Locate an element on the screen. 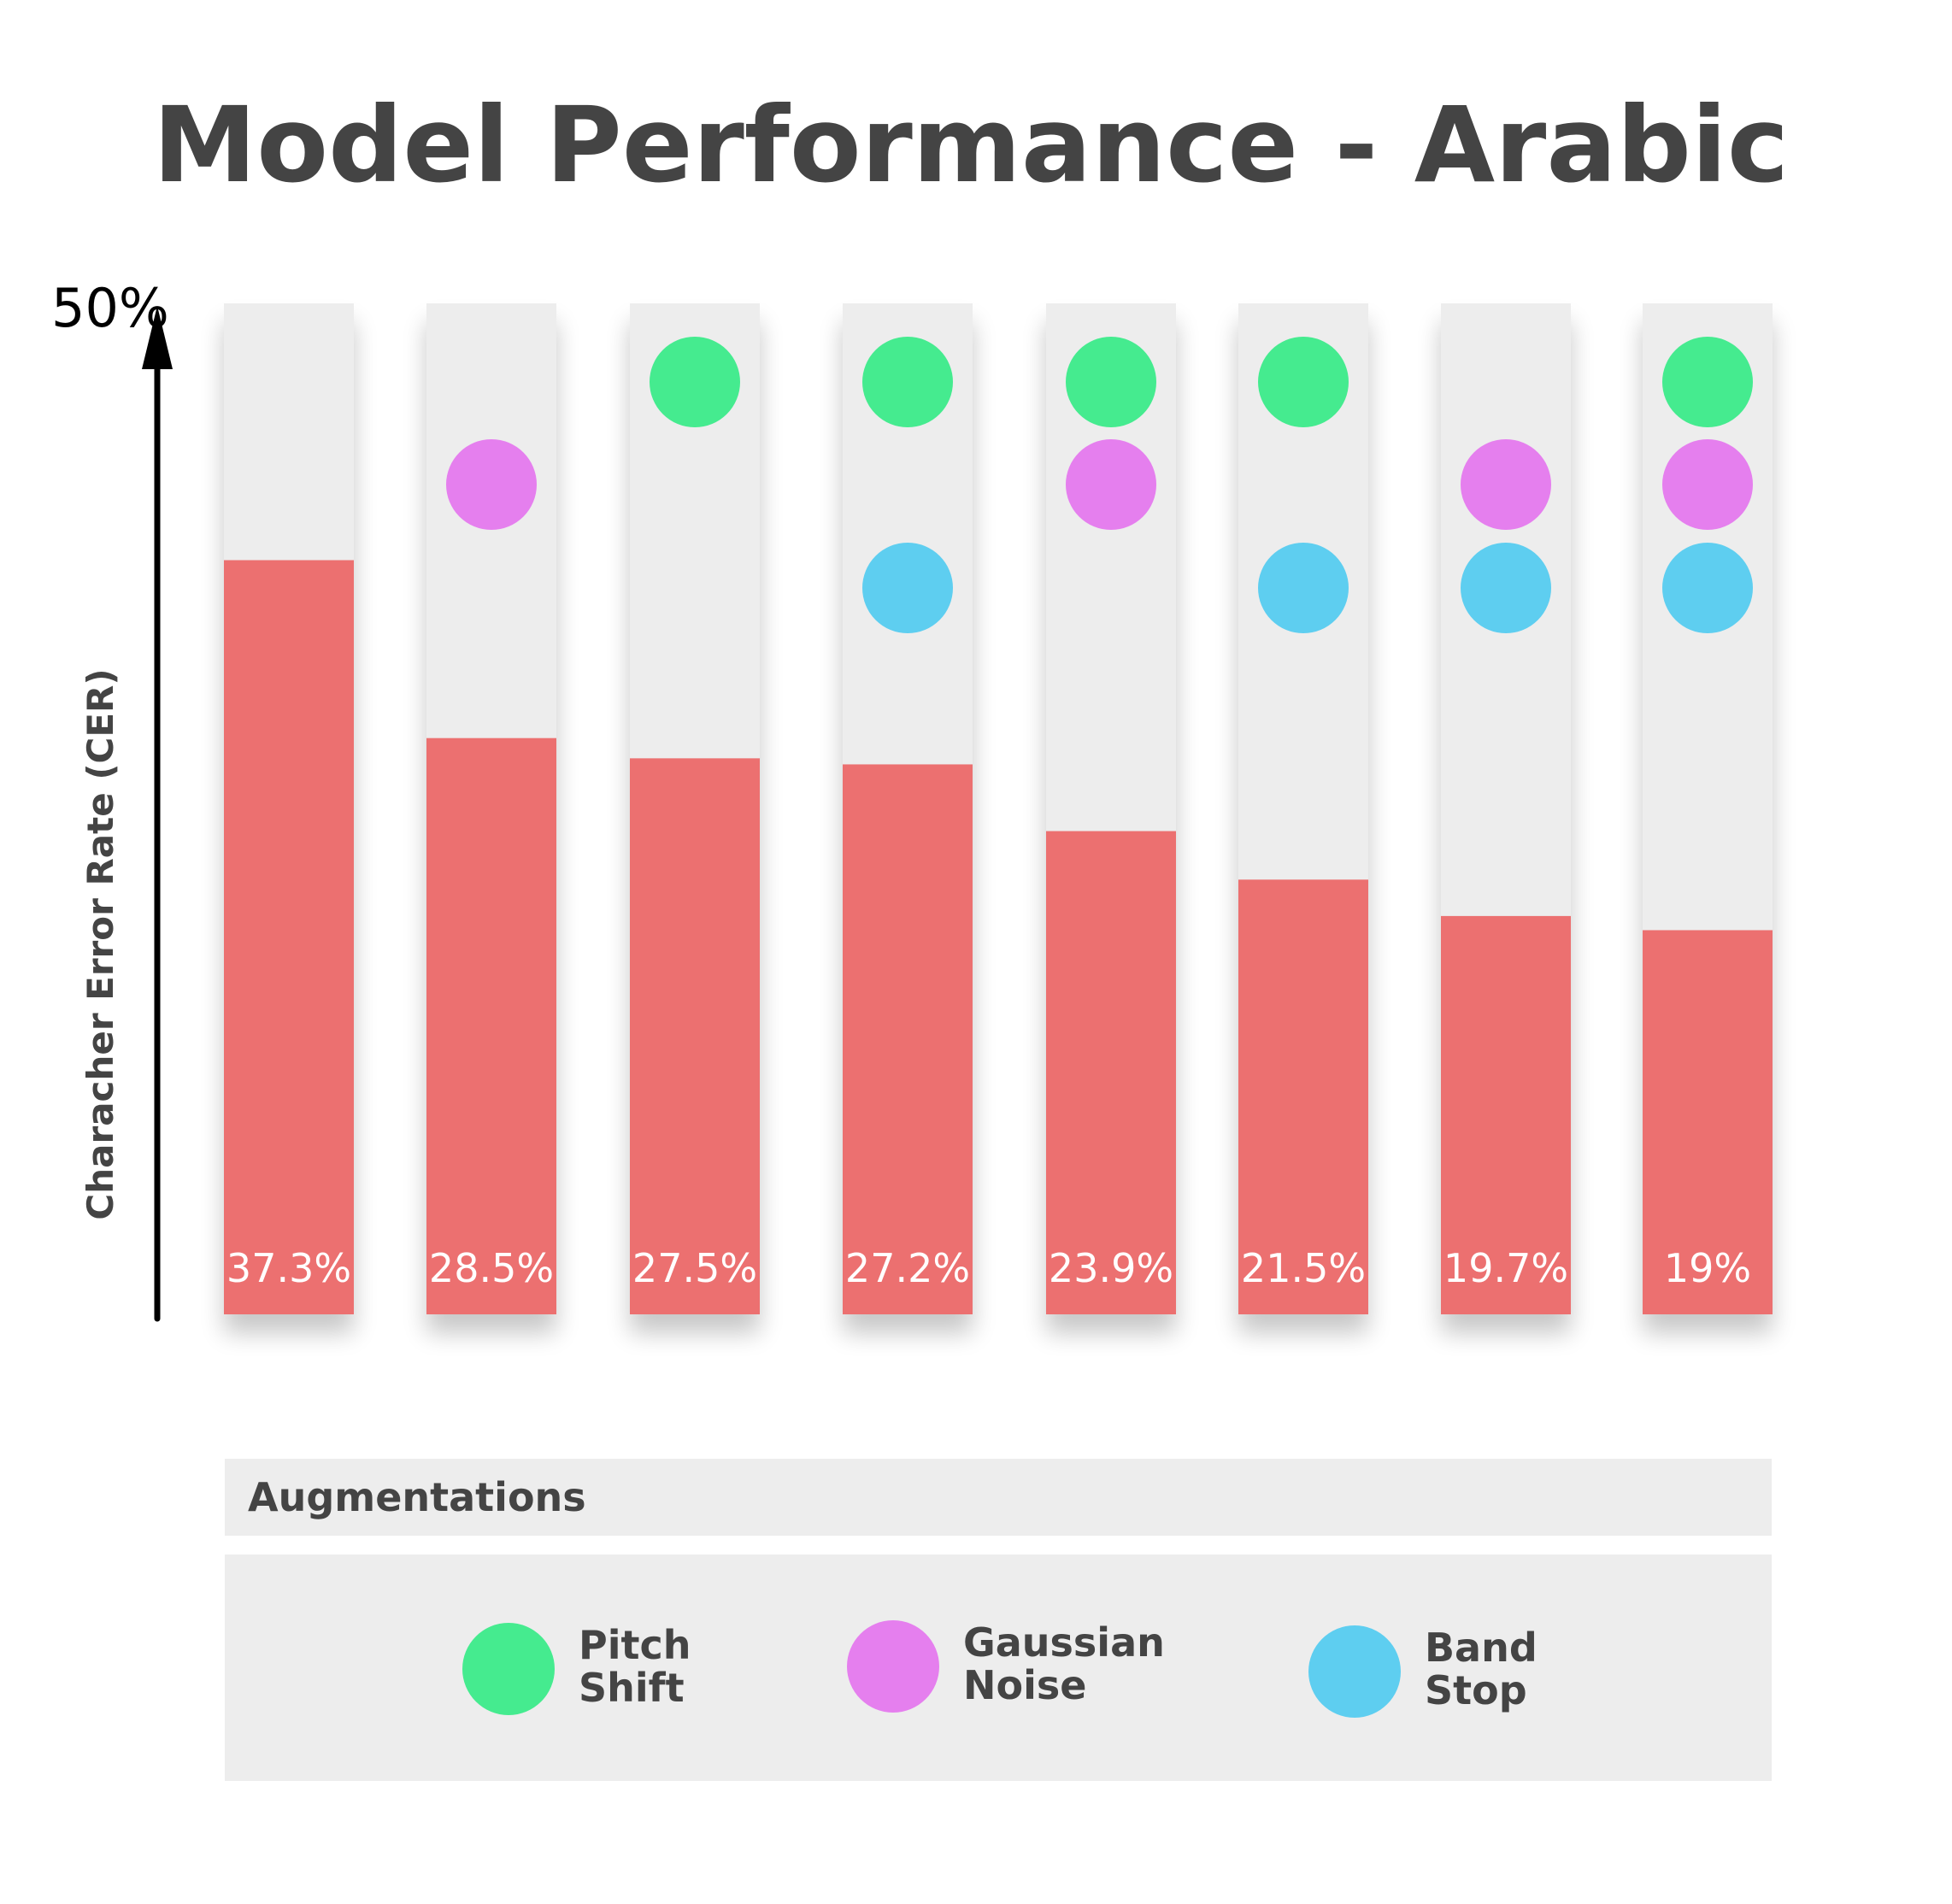  legend-label-line1: Band is located at coordinates (1481, 1648).